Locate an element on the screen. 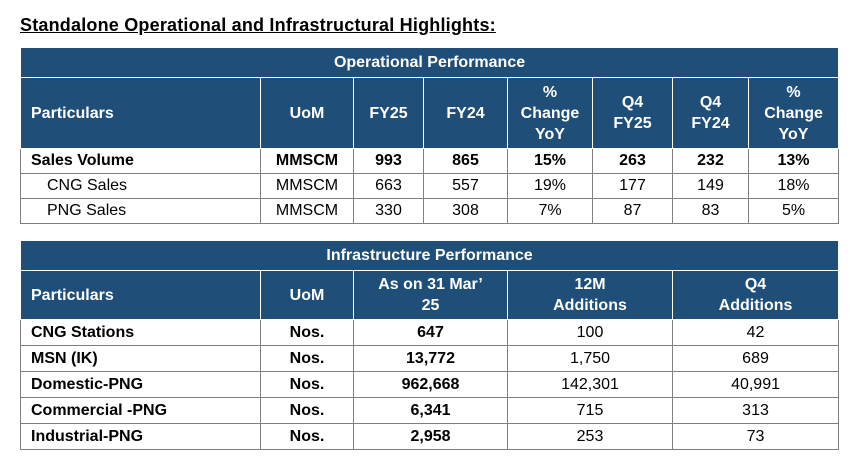  table-cell: 100 is located at coordinates (590, 332).